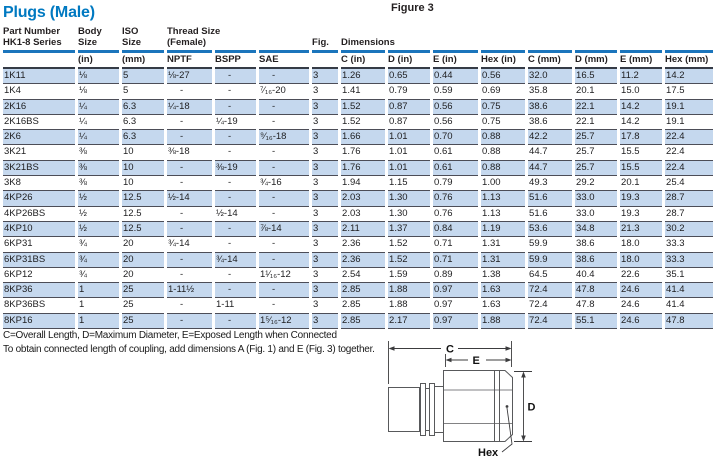 The height and width of the screenshot is (461, 720). What do you see at coordinates (88, 42) in the screenshot?
I see `header-line: Size` at bounding box center [88, 42].